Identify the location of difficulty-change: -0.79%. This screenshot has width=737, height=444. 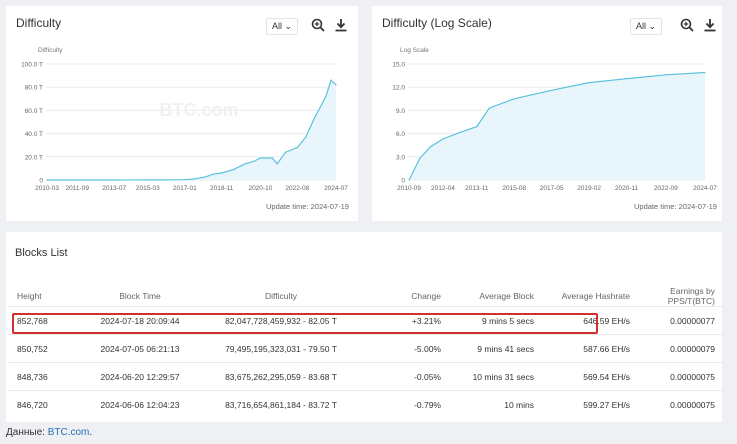
(400, 404).